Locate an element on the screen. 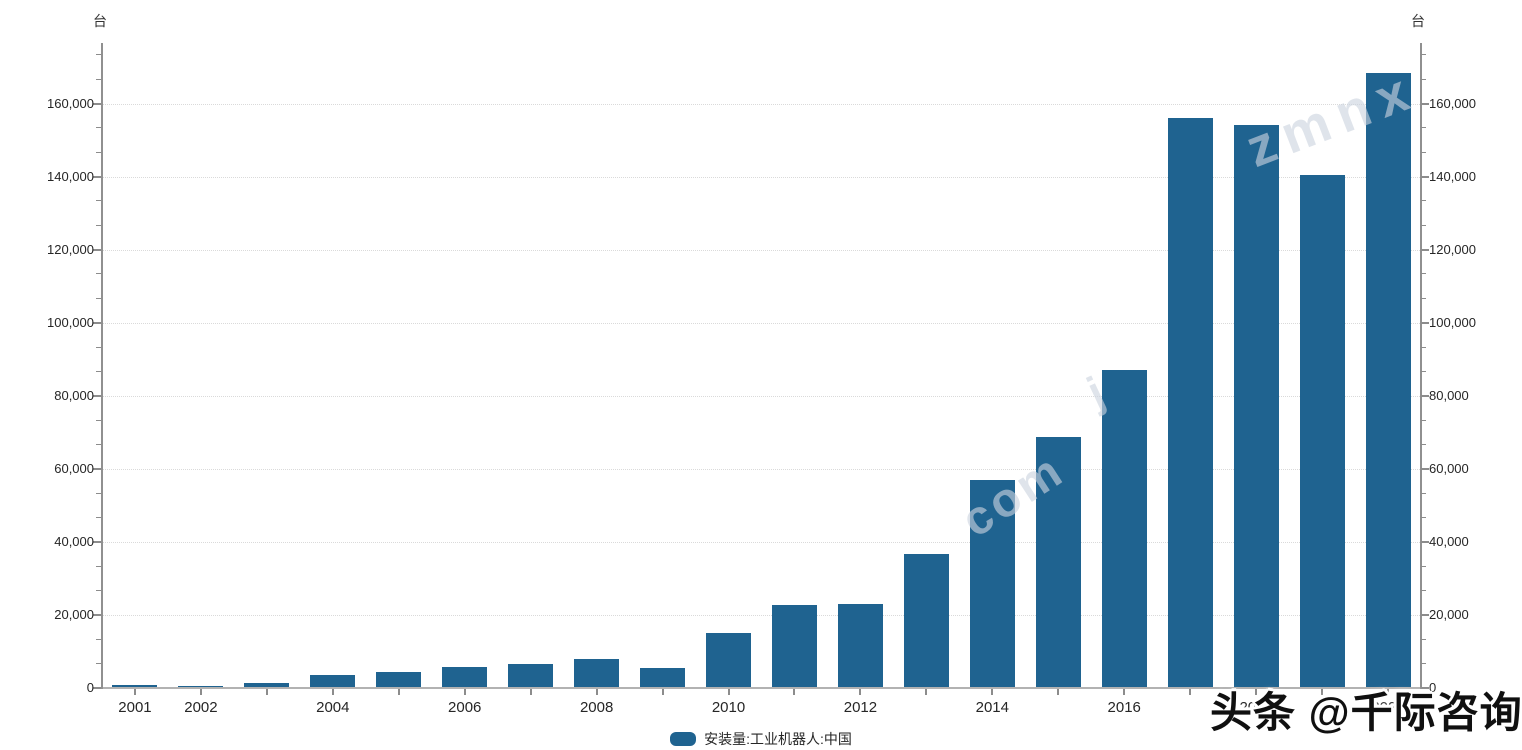 The height and width of the screenshot is (750, 1522). x-tick-label: 2002 is located at coordinates (201, 707).